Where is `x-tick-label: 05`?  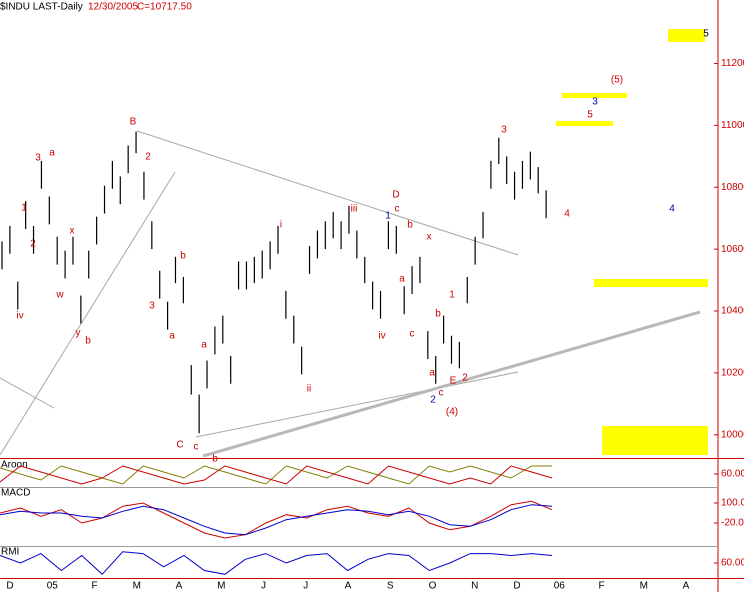
x-tick-label: 05 is located at coordinates (53, 586).